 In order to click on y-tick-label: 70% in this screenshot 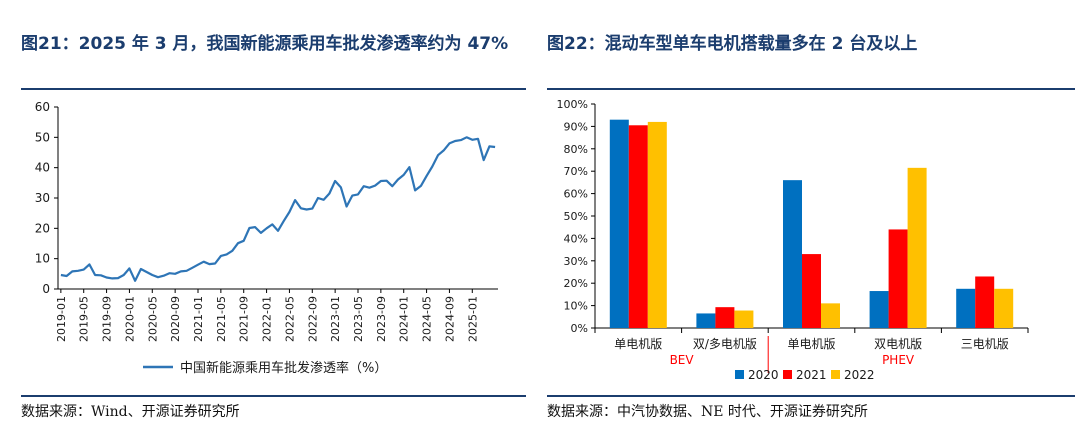, I will do `click(576, 171)`.